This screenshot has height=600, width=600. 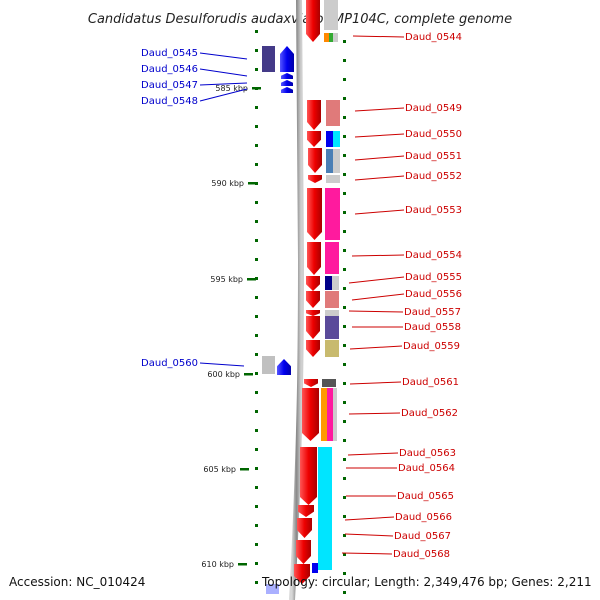 What do you see at coordinates (433, 108) in the screenshot?
I see `gene-label-daud-0549: Daud_0549` at bounding box center [433, 108].